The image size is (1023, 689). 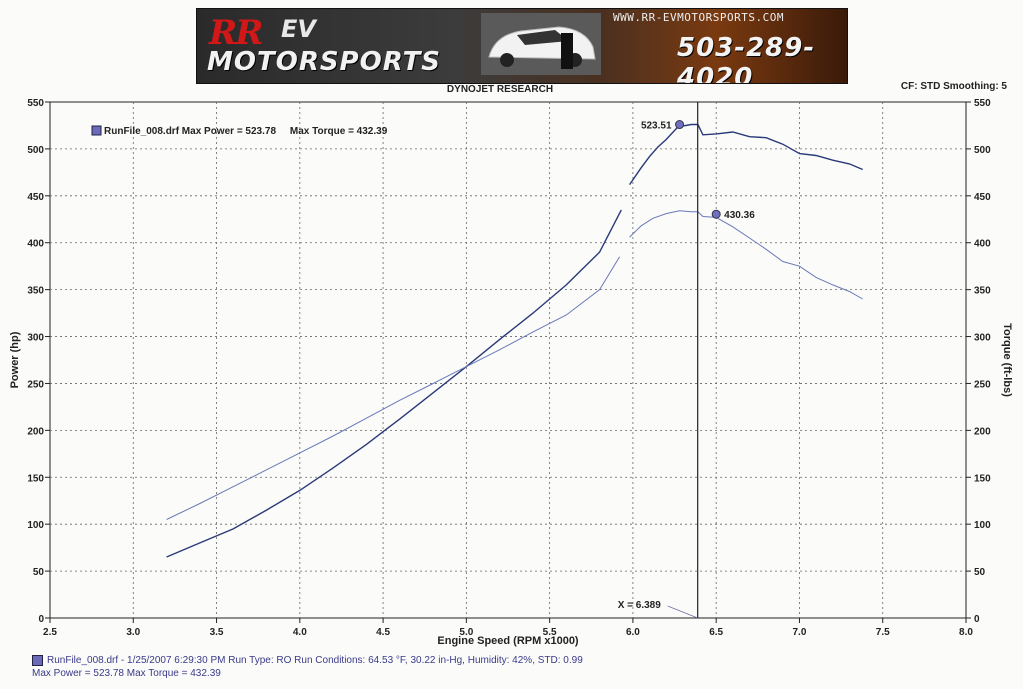 I want to click on legend-swatch, so click(x=96, y=130).